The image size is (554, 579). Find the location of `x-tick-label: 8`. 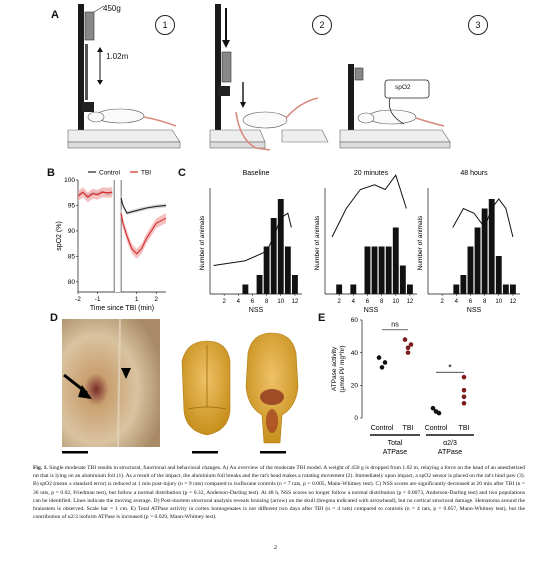

x-tick-label: 8 is located at coordinates (382, 302).